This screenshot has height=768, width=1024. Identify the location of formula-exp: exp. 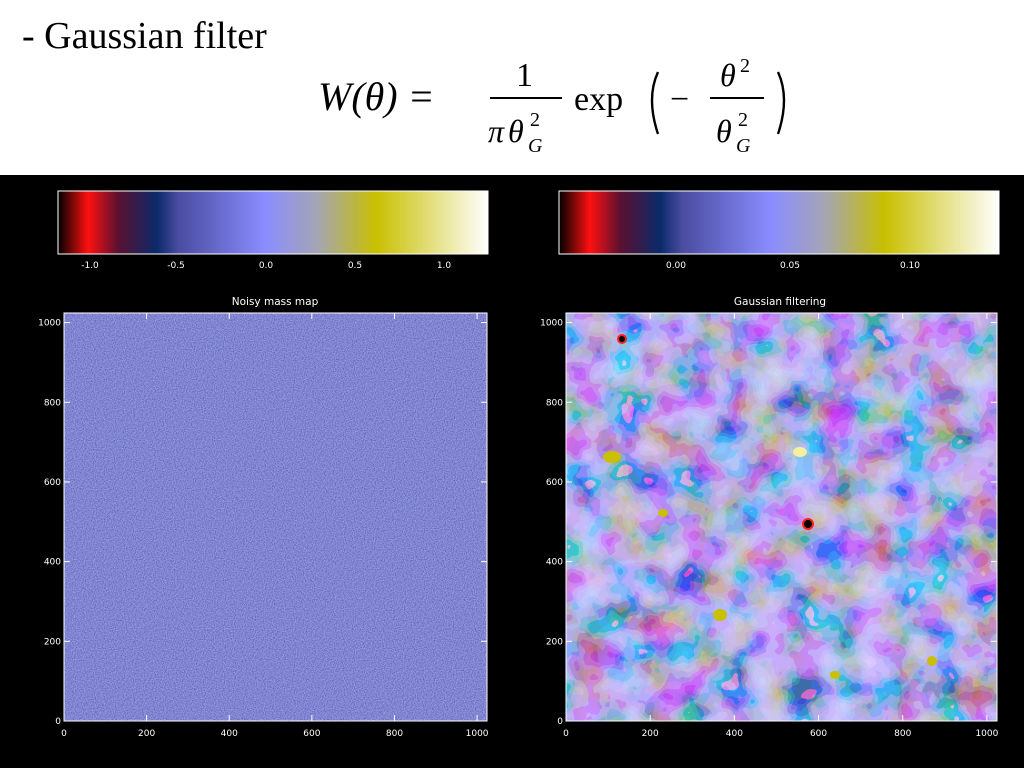
(598, 99).